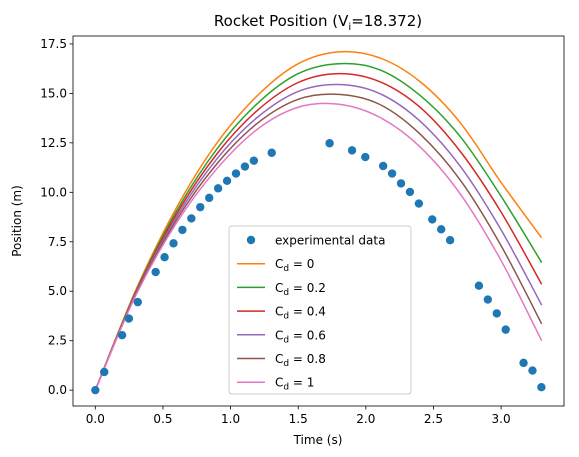 The image size is (579, 457). Describe the element at coordinates (300, 336) in the screenshot. I see `legend-label-3: Cd = 0.6` at that location.